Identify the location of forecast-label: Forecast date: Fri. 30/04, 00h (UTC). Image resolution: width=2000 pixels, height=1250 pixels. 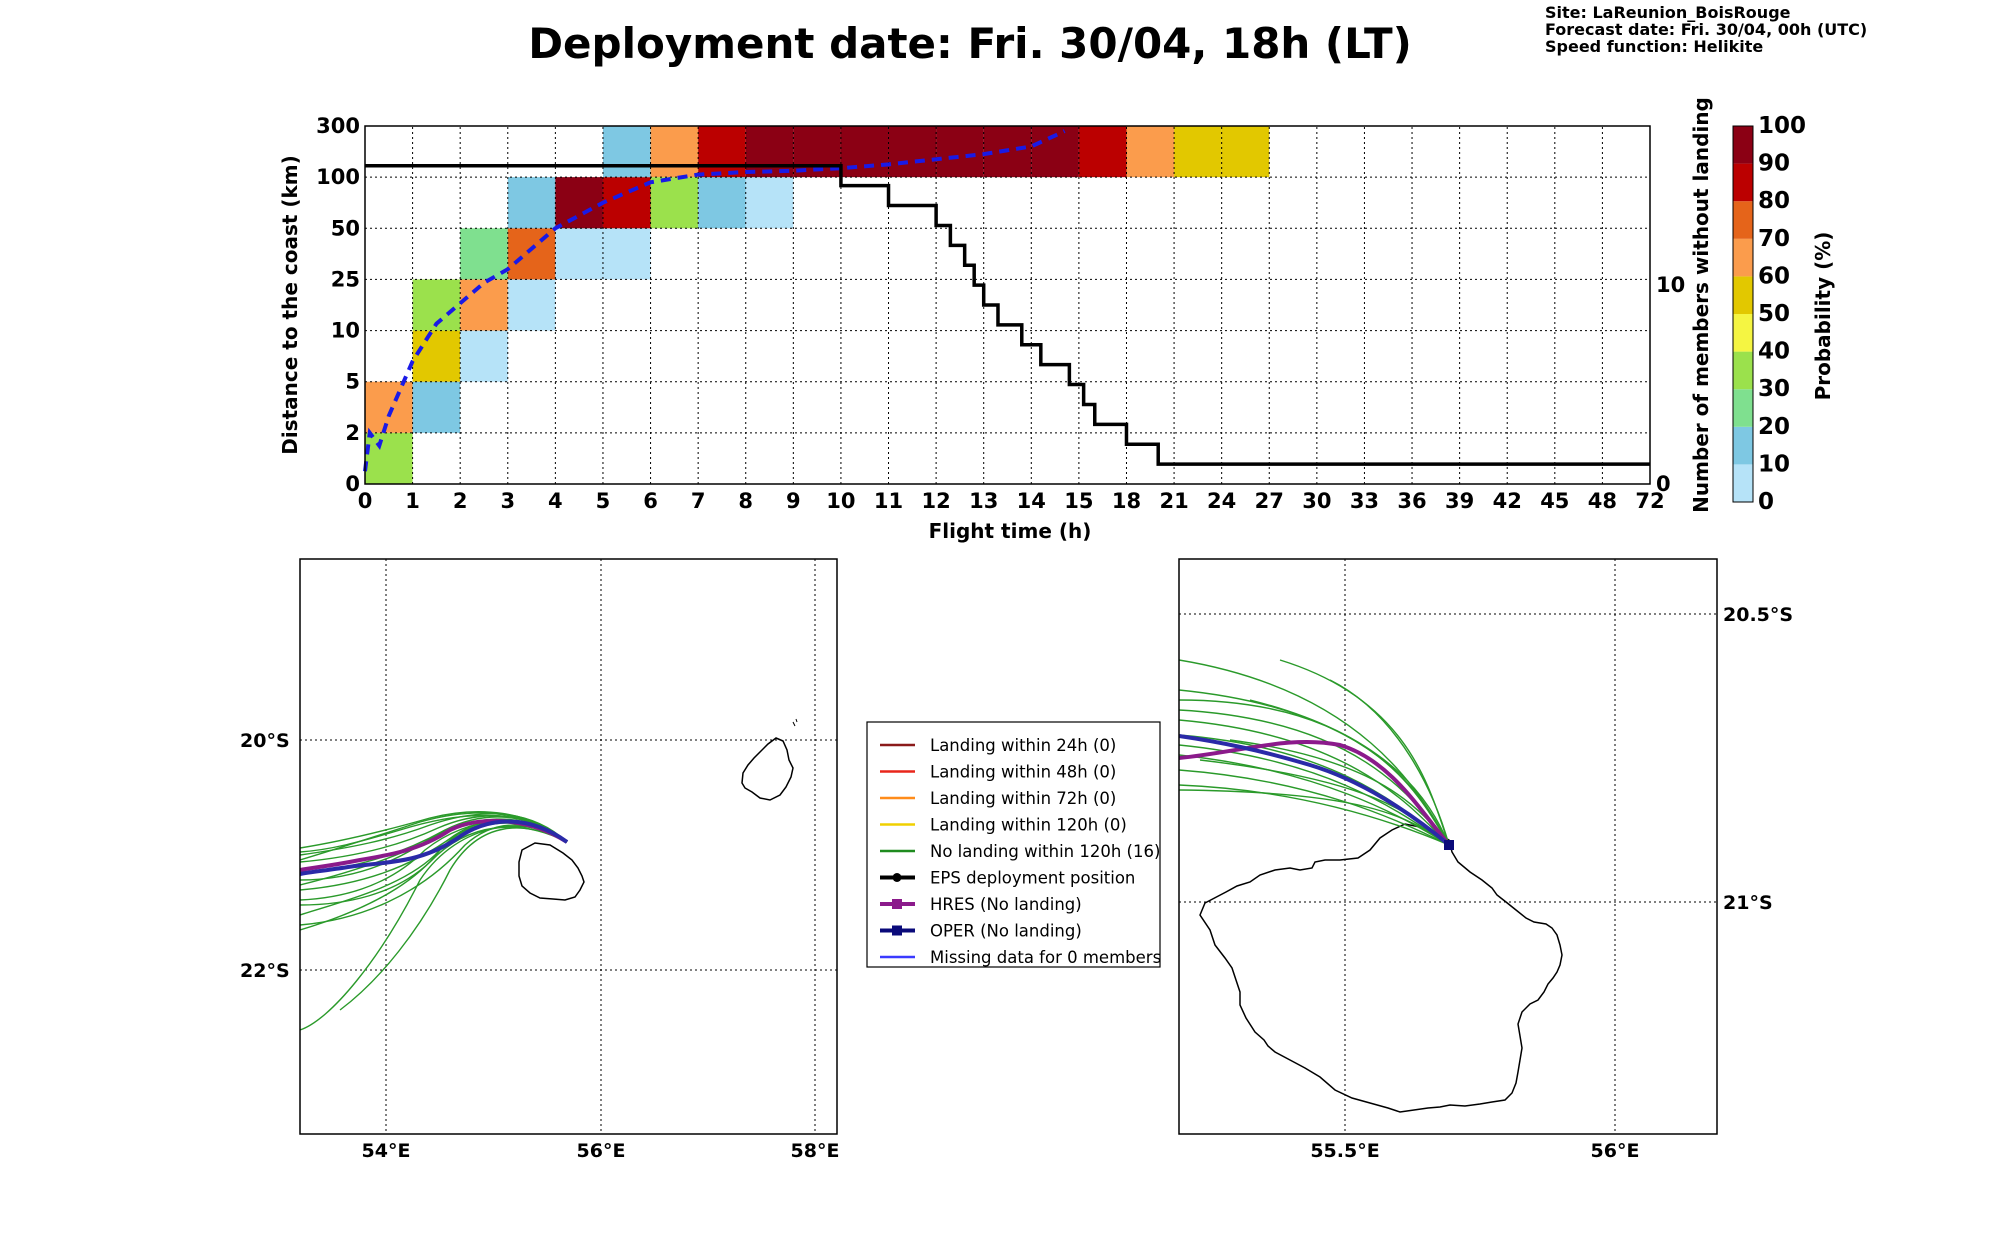
(1706, 29).